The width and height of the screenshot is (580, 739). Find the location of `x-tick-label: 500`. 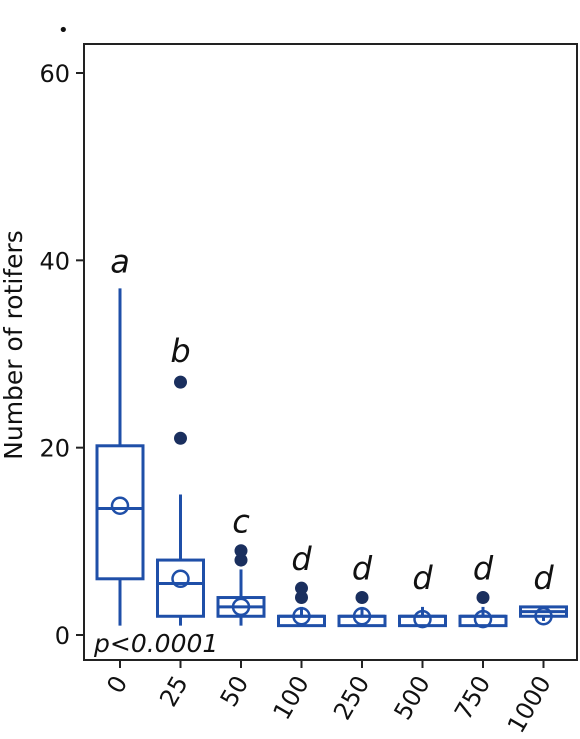

x-tick-label: 500 is located at coordinates (412, 698).